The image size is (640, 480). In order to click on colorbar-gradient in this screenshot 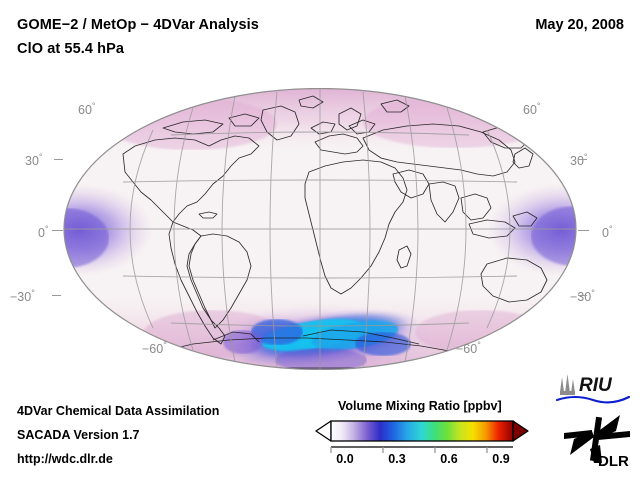, I will do `click(422, 431)`.